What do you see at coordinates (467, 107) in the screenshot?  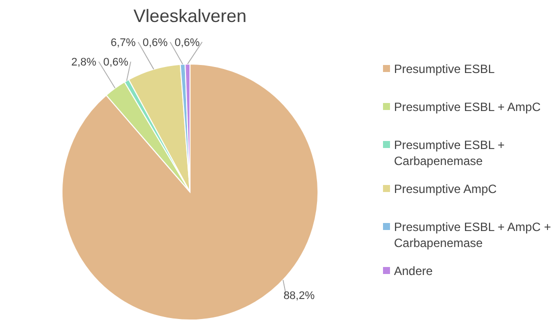 I see `legend-label: Presumptive ESBL + AmpC` at bounding box center [467, 107].